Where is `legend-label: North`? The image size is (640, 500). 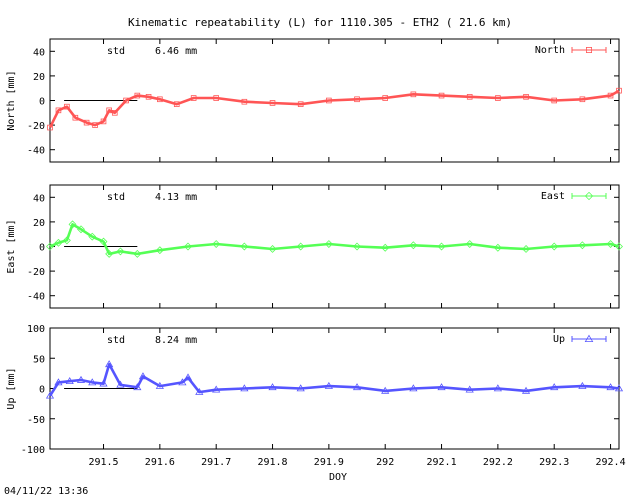
legend-label: North is located at coordinates (550, 50).